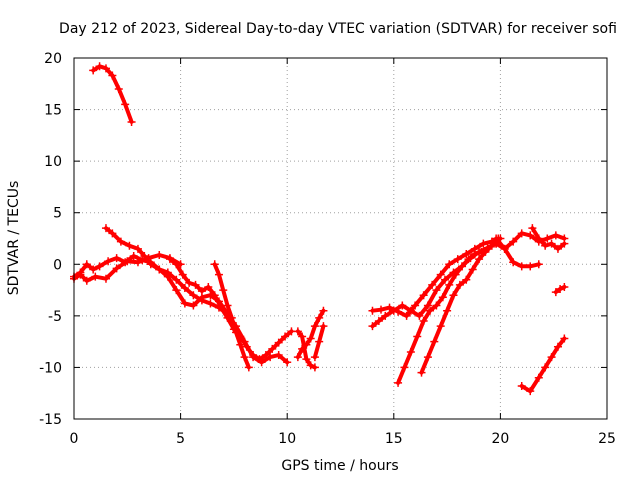 The image size is (640, 480). What do you see at coordinates (180, 439) in the screenshot?
I see `x-tick-label: 5` at bounding box center [180, 439].